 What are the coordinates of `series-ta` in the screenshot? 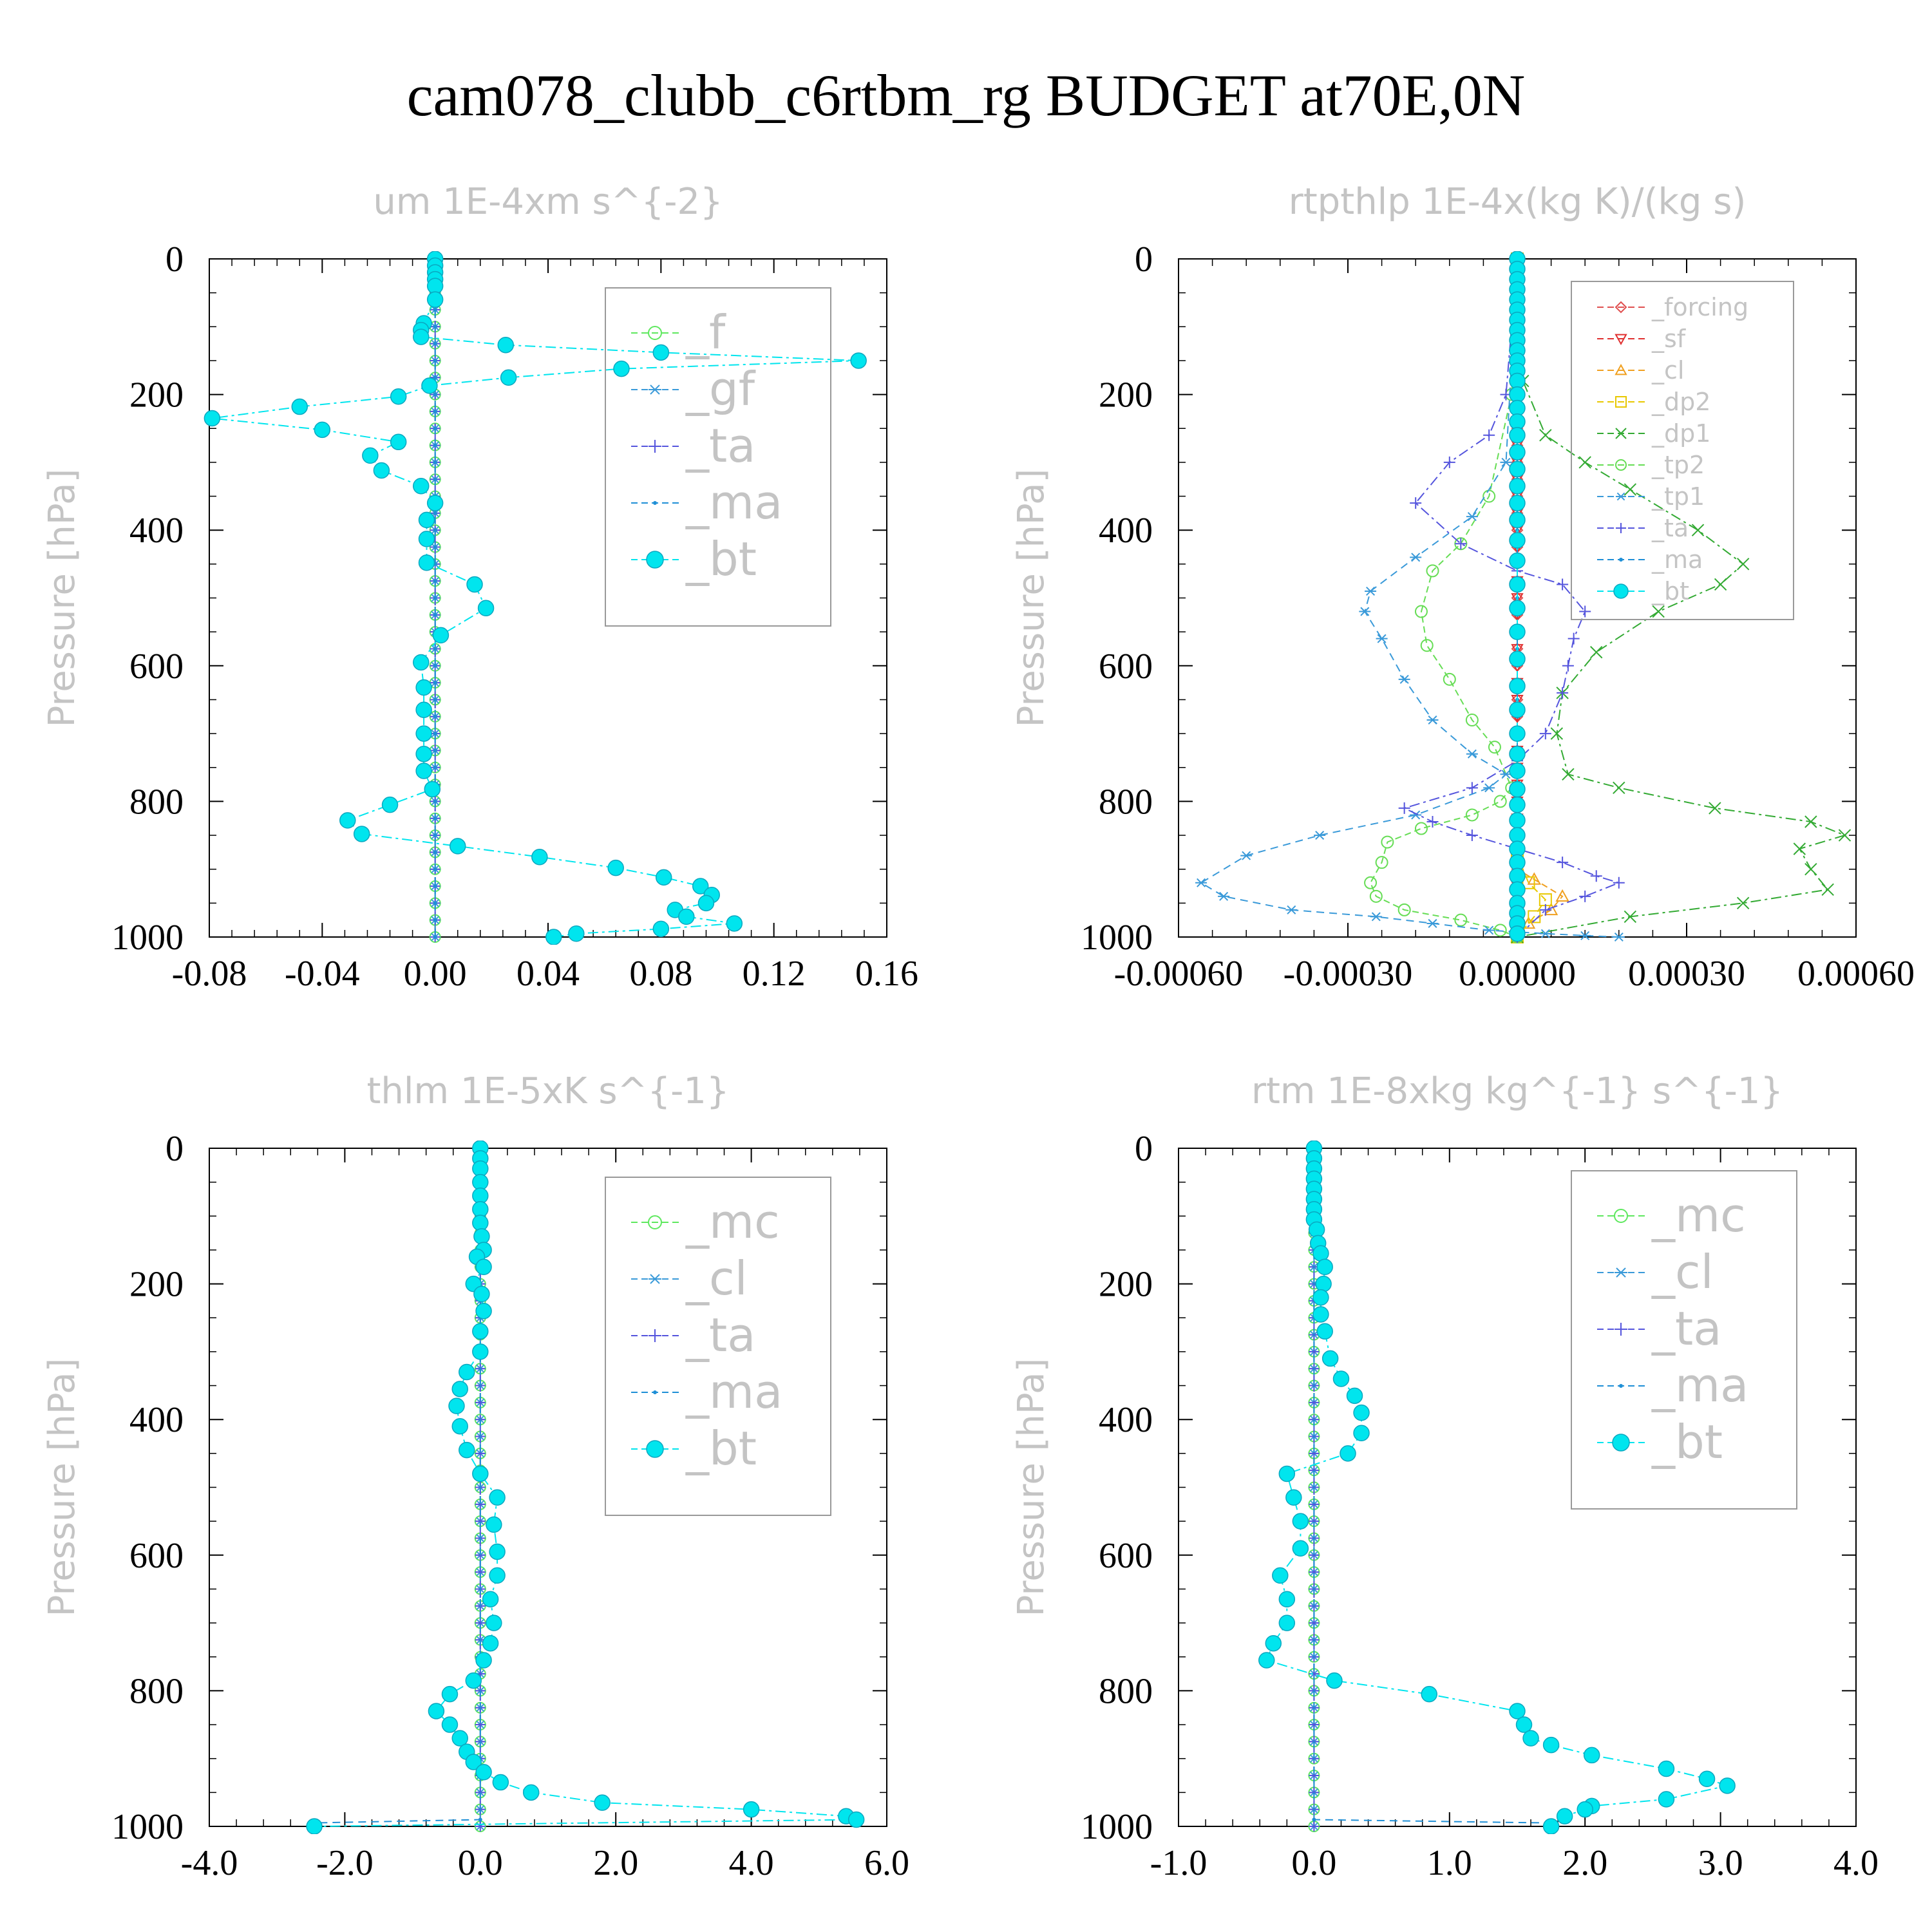 It's located at (1512, 598).